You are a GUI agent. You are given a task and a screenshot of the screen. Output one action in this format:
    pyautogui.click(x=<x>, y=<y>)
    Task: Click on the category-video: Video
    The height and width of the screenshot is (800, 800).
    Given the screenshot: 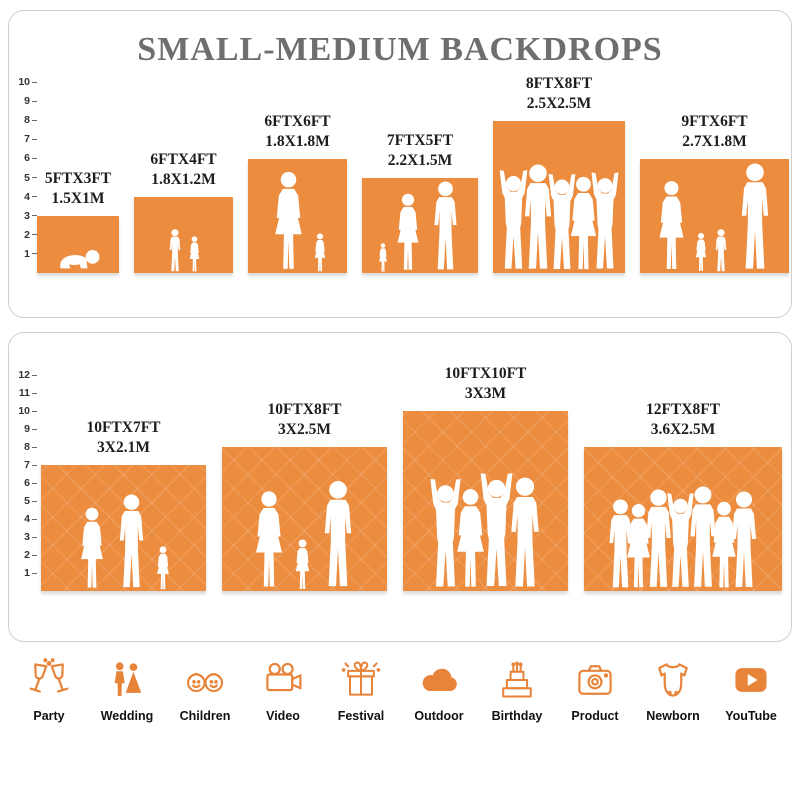 What is the action you would take?
    pyautogui.click(x=283, y=690)
    